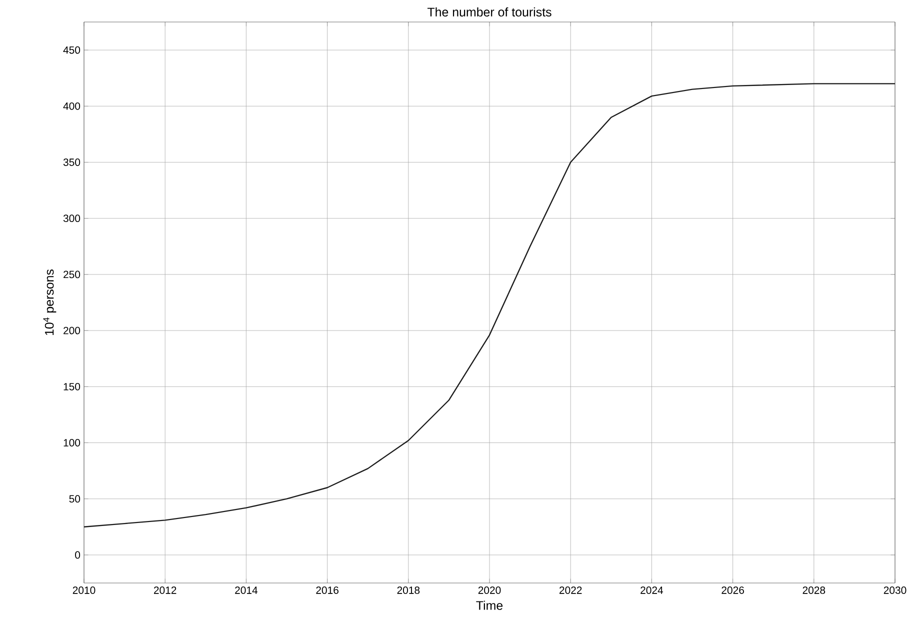  What do you see at coordinates (71, 106) in the screenshot?
I see `y-tick-label: 400` at bounding box center [71, 106].